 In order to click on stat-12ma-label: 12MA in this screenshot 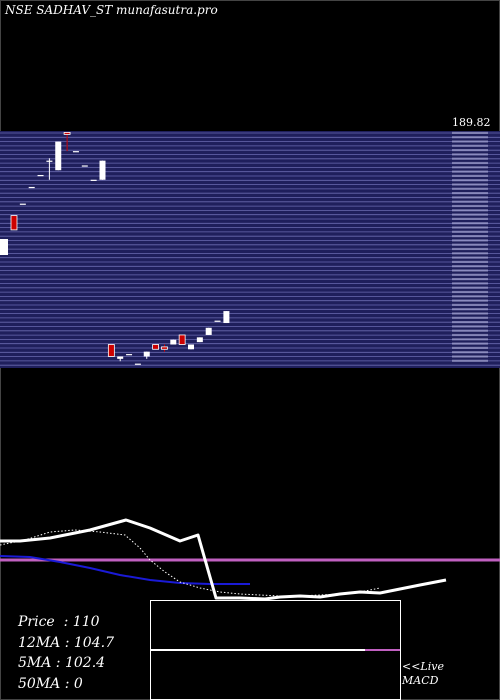, I will do `click(39, 642)`.